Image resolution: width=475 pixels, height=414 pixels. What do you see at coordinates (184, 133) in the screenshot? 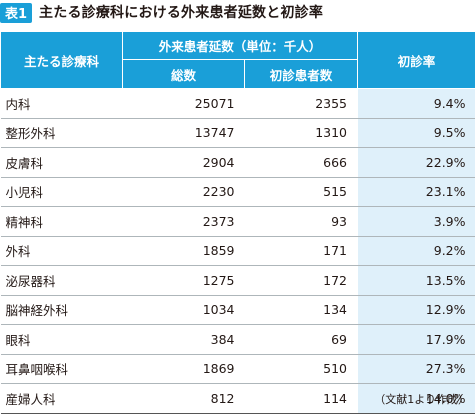
I see `total-cell: 13747` at bounding box center [184, 133].